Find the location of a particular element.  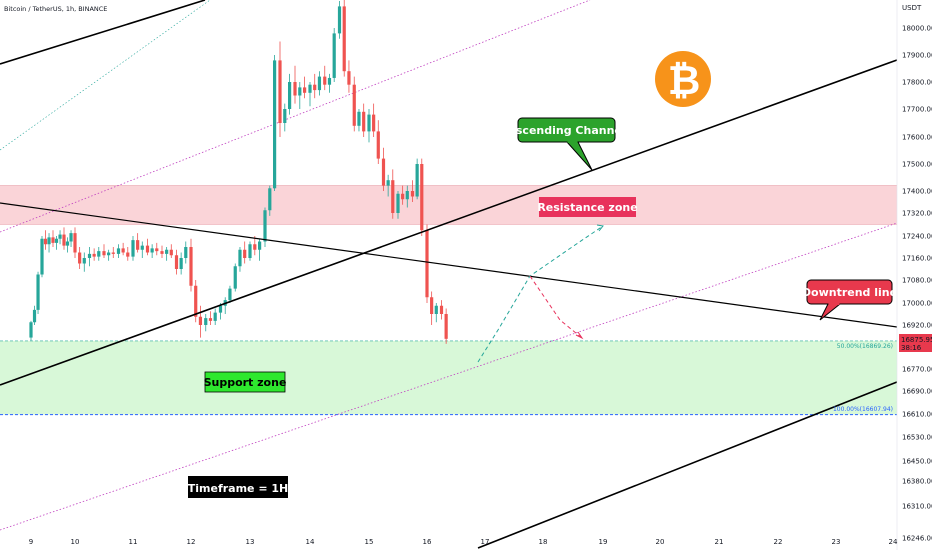

channel-mid-dotted-line is located at coordinates (105, 75).